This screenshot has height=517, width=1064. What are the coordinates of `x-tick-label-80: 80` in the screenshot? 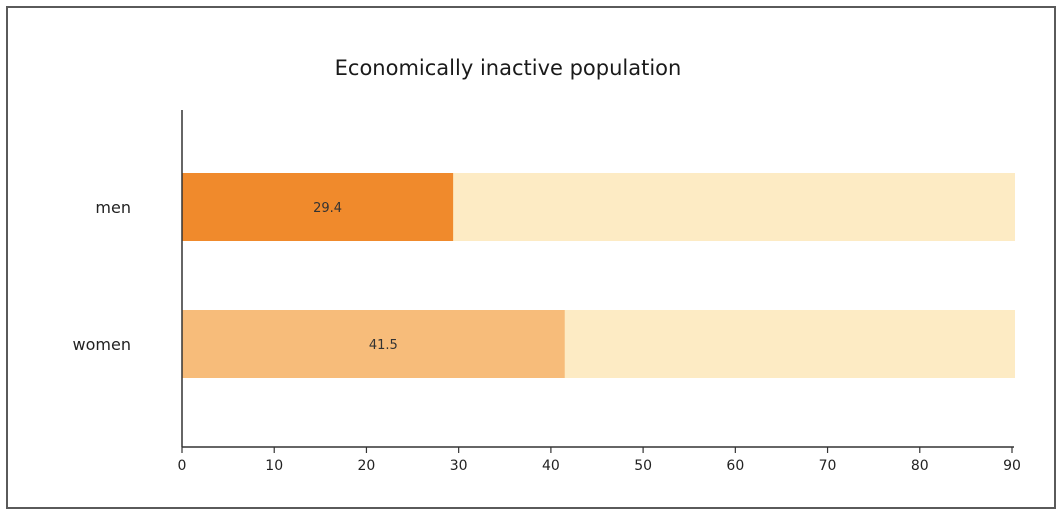 It's located at (920, 466).